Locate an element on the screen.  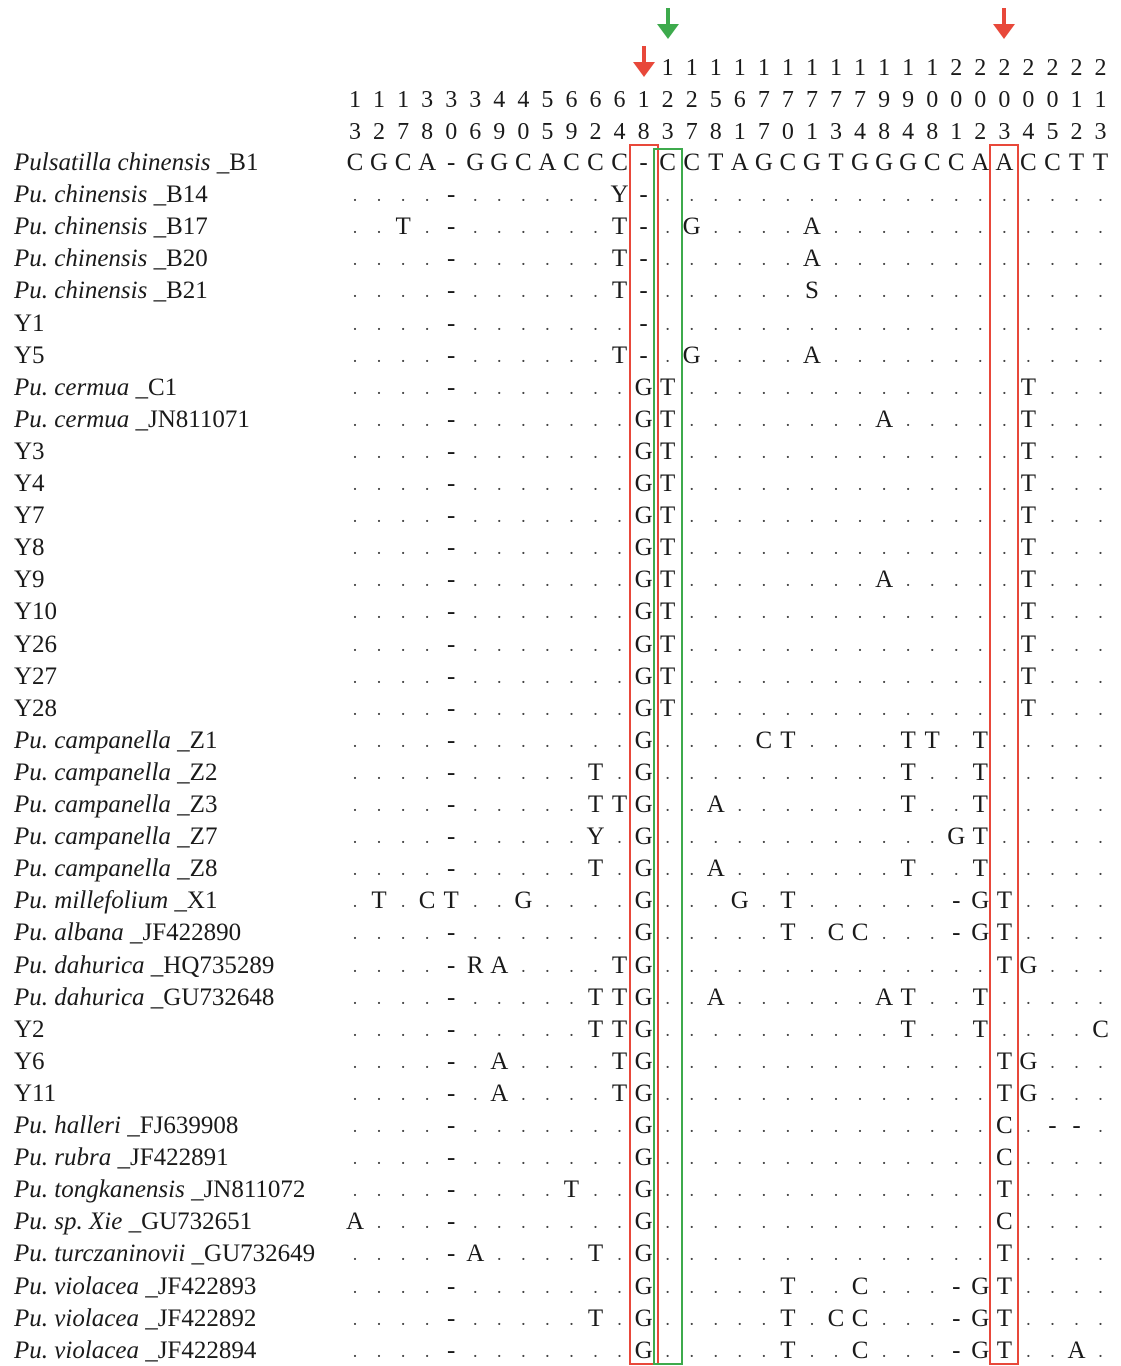
species-name: Pu. campanella is located at coordinates (92, 772).